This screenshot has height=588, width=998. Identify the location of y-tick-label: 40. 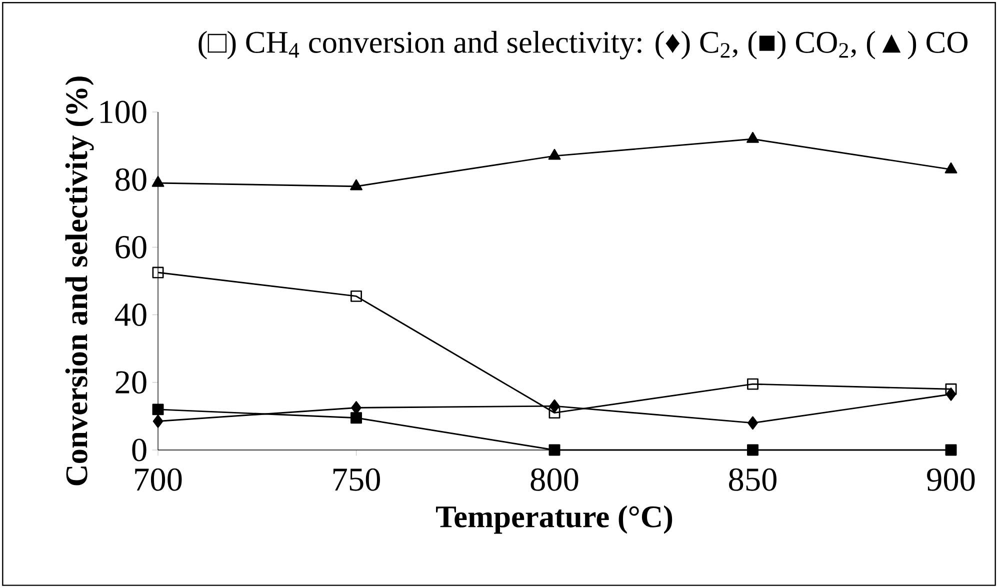
(130, 315).